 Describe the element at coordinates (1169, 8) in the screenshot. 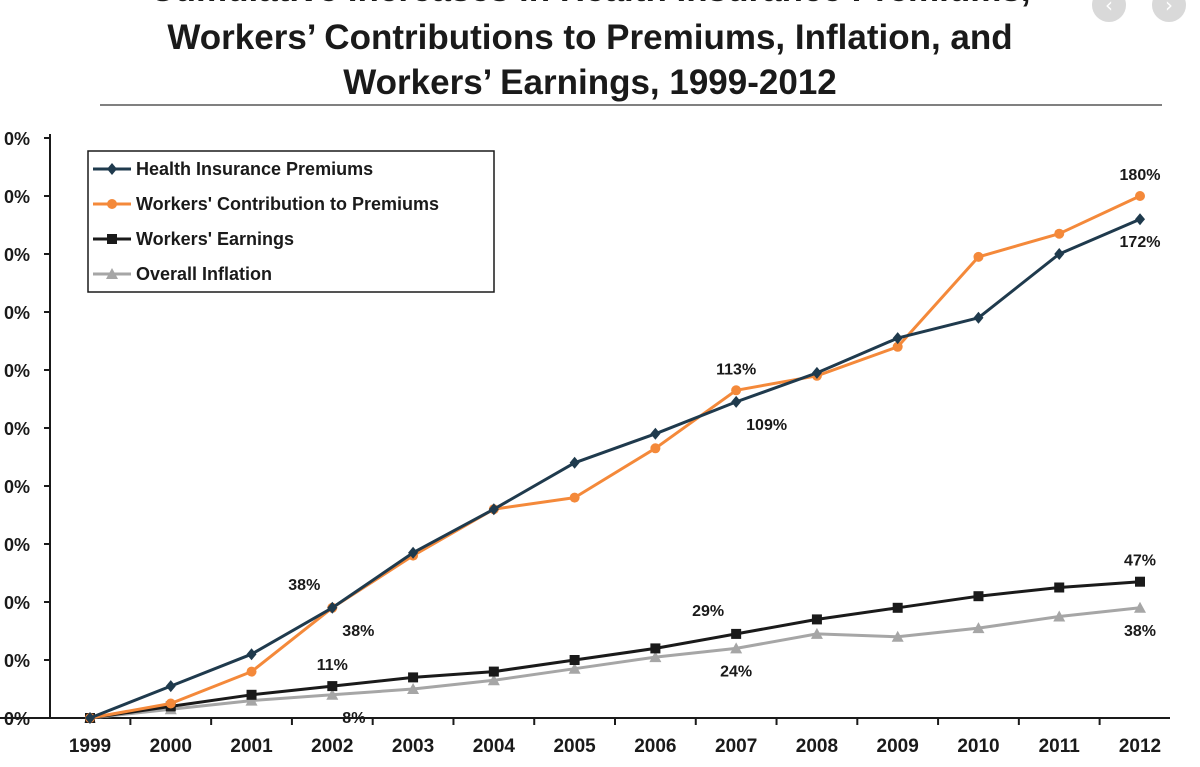

I see `chevron-right-icon: ›` at that location.